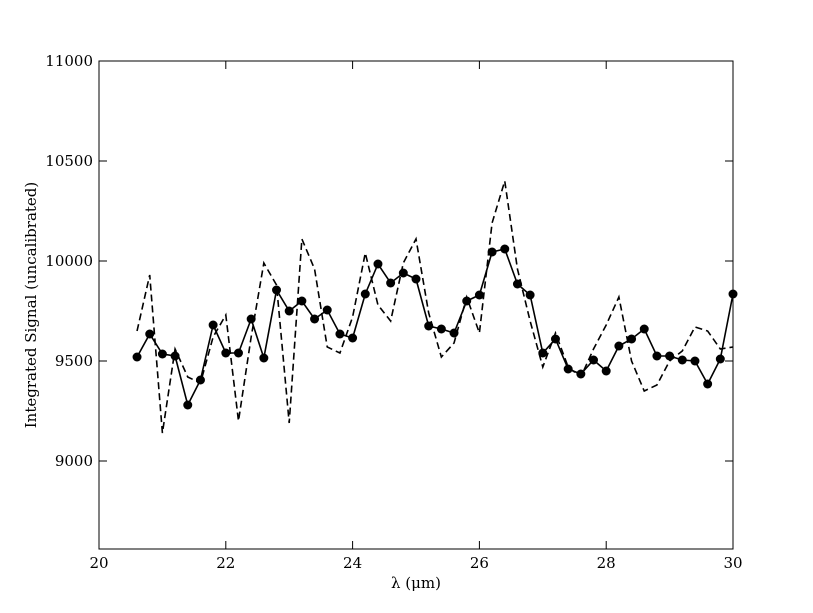  What do you see at coordinates (31, 305) in the screenshot?
I see `y-axis-label: Integrated Signal (uncalibrated)` at bounding box center [31, 305].